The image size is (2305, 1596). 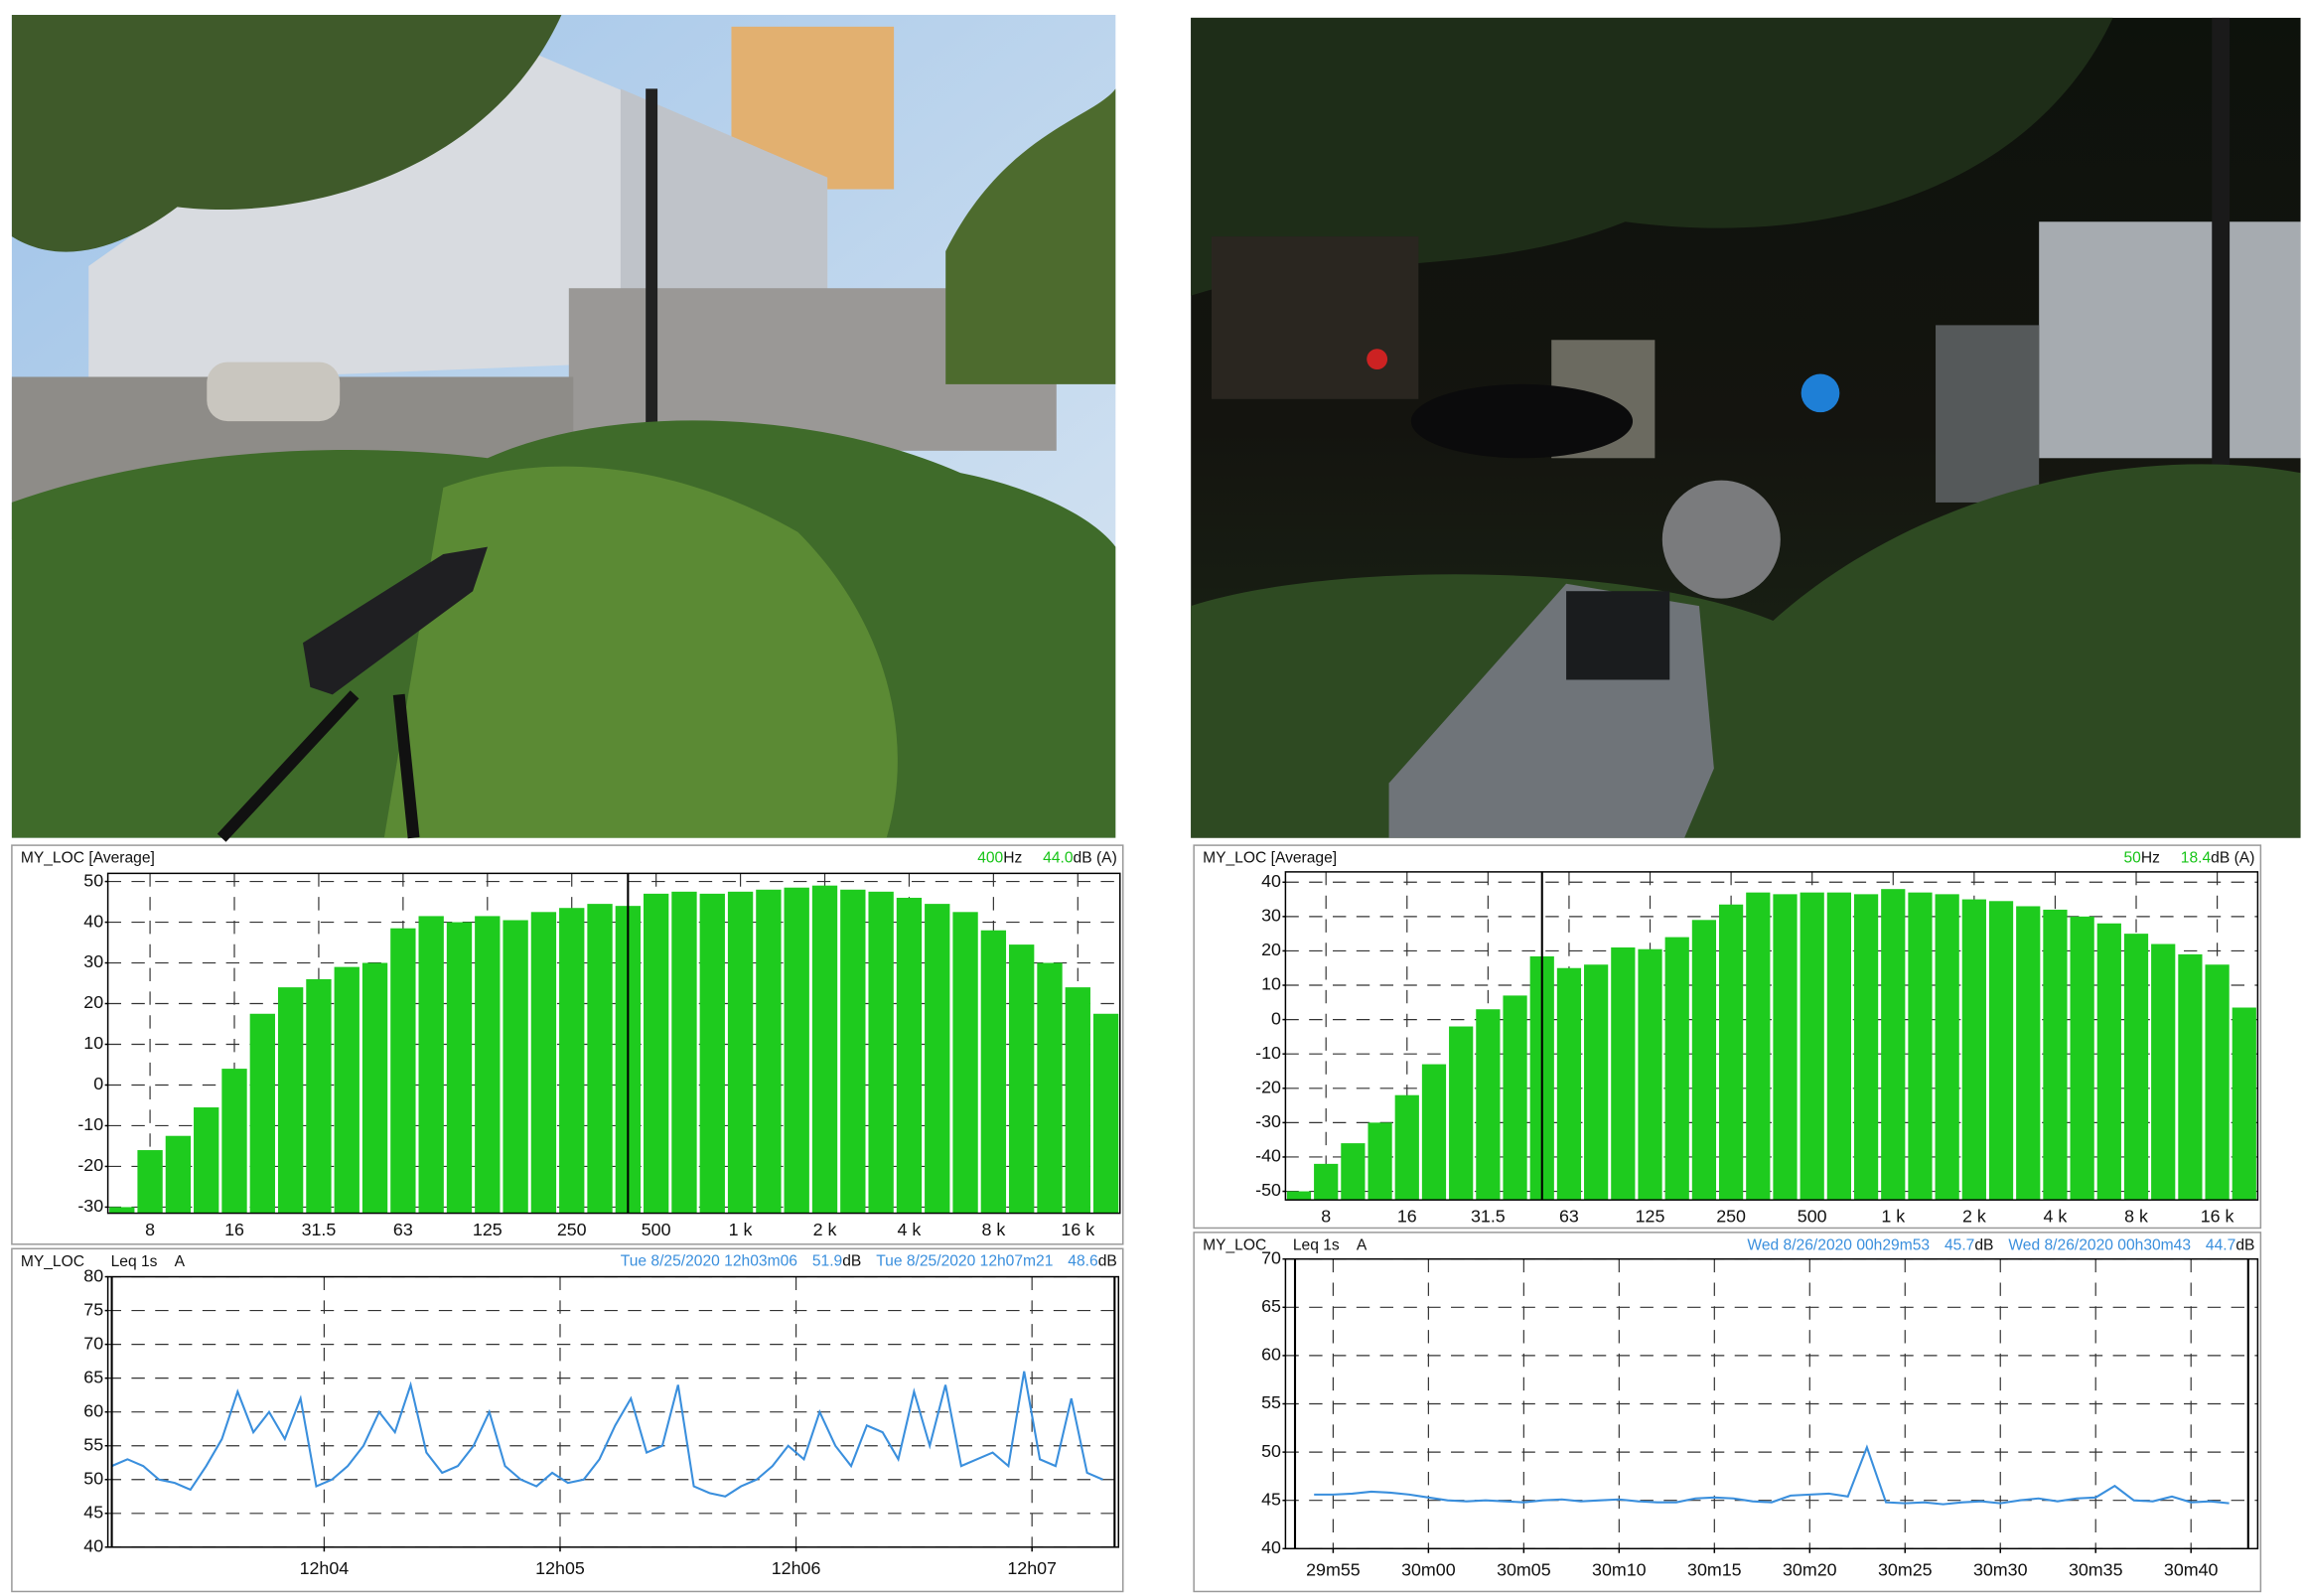 I want to click on x-tick-label: 30m05, so click(x=1524, y=1569).